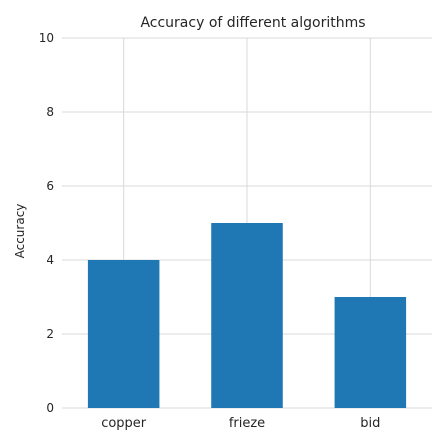 This screenshot has height=448, width=448. I want to click on y-tick-label: 2, so click(50, 334).